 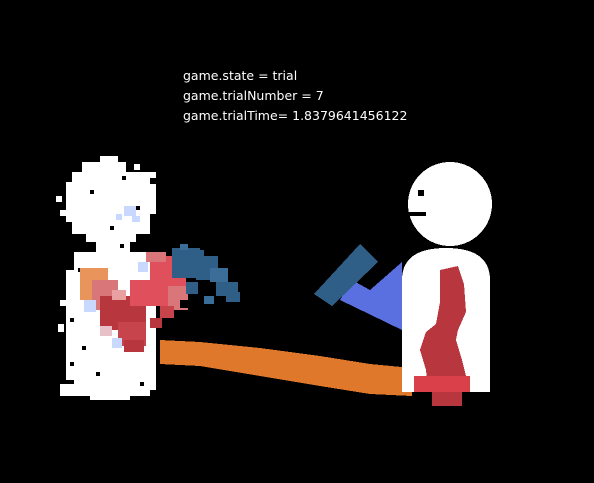 I want to click on orange-stick, so click(x=286, y=368).